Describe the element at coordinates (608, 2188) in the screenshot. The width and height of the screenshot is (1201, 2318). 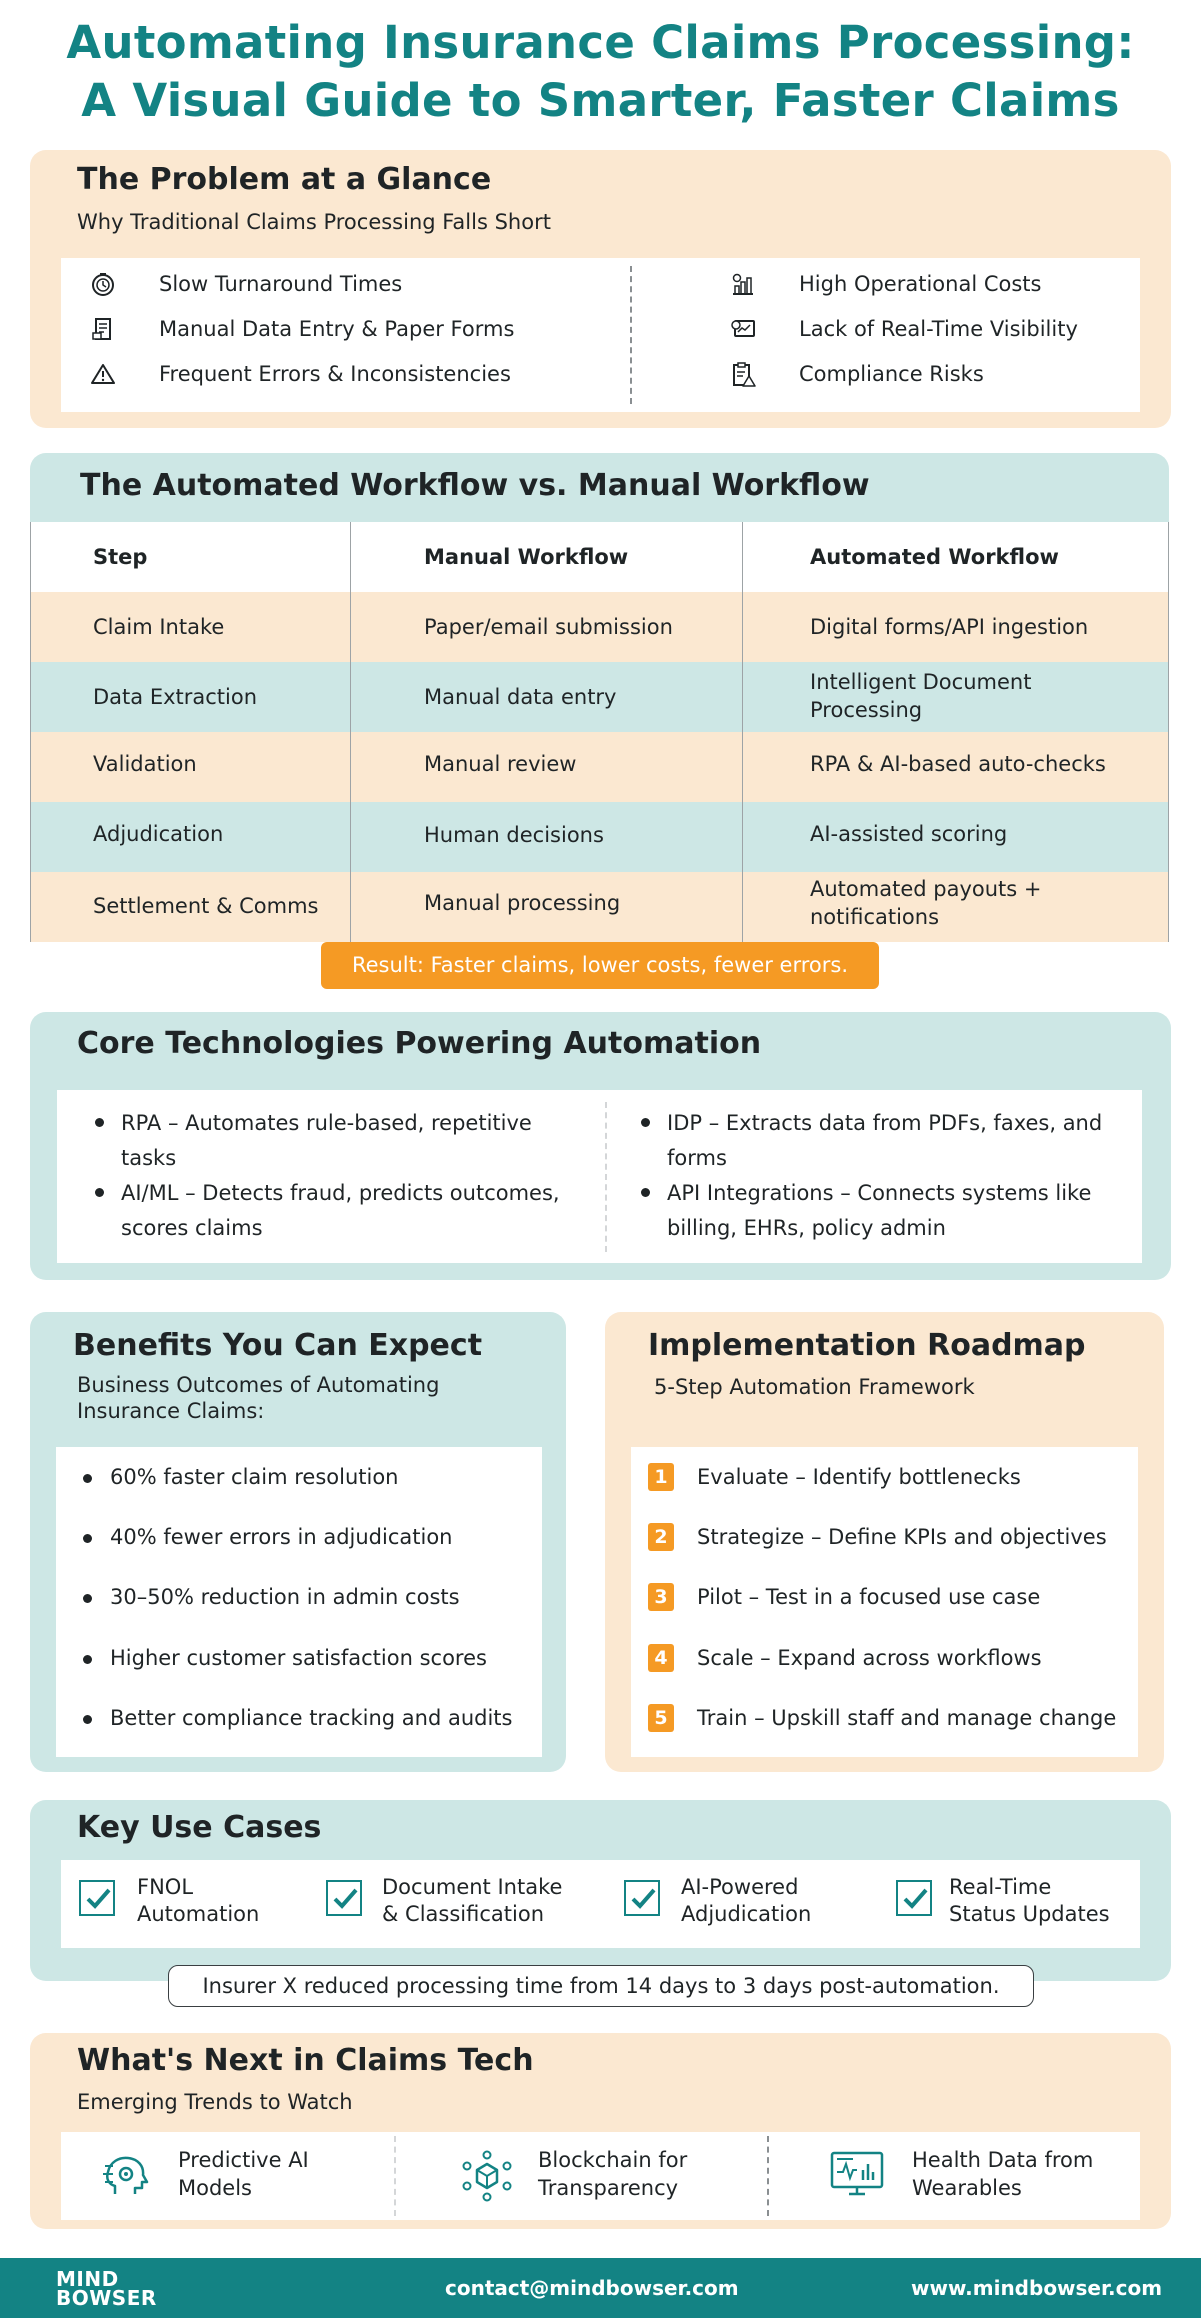
I see `trend-line: Transparency` at that location.